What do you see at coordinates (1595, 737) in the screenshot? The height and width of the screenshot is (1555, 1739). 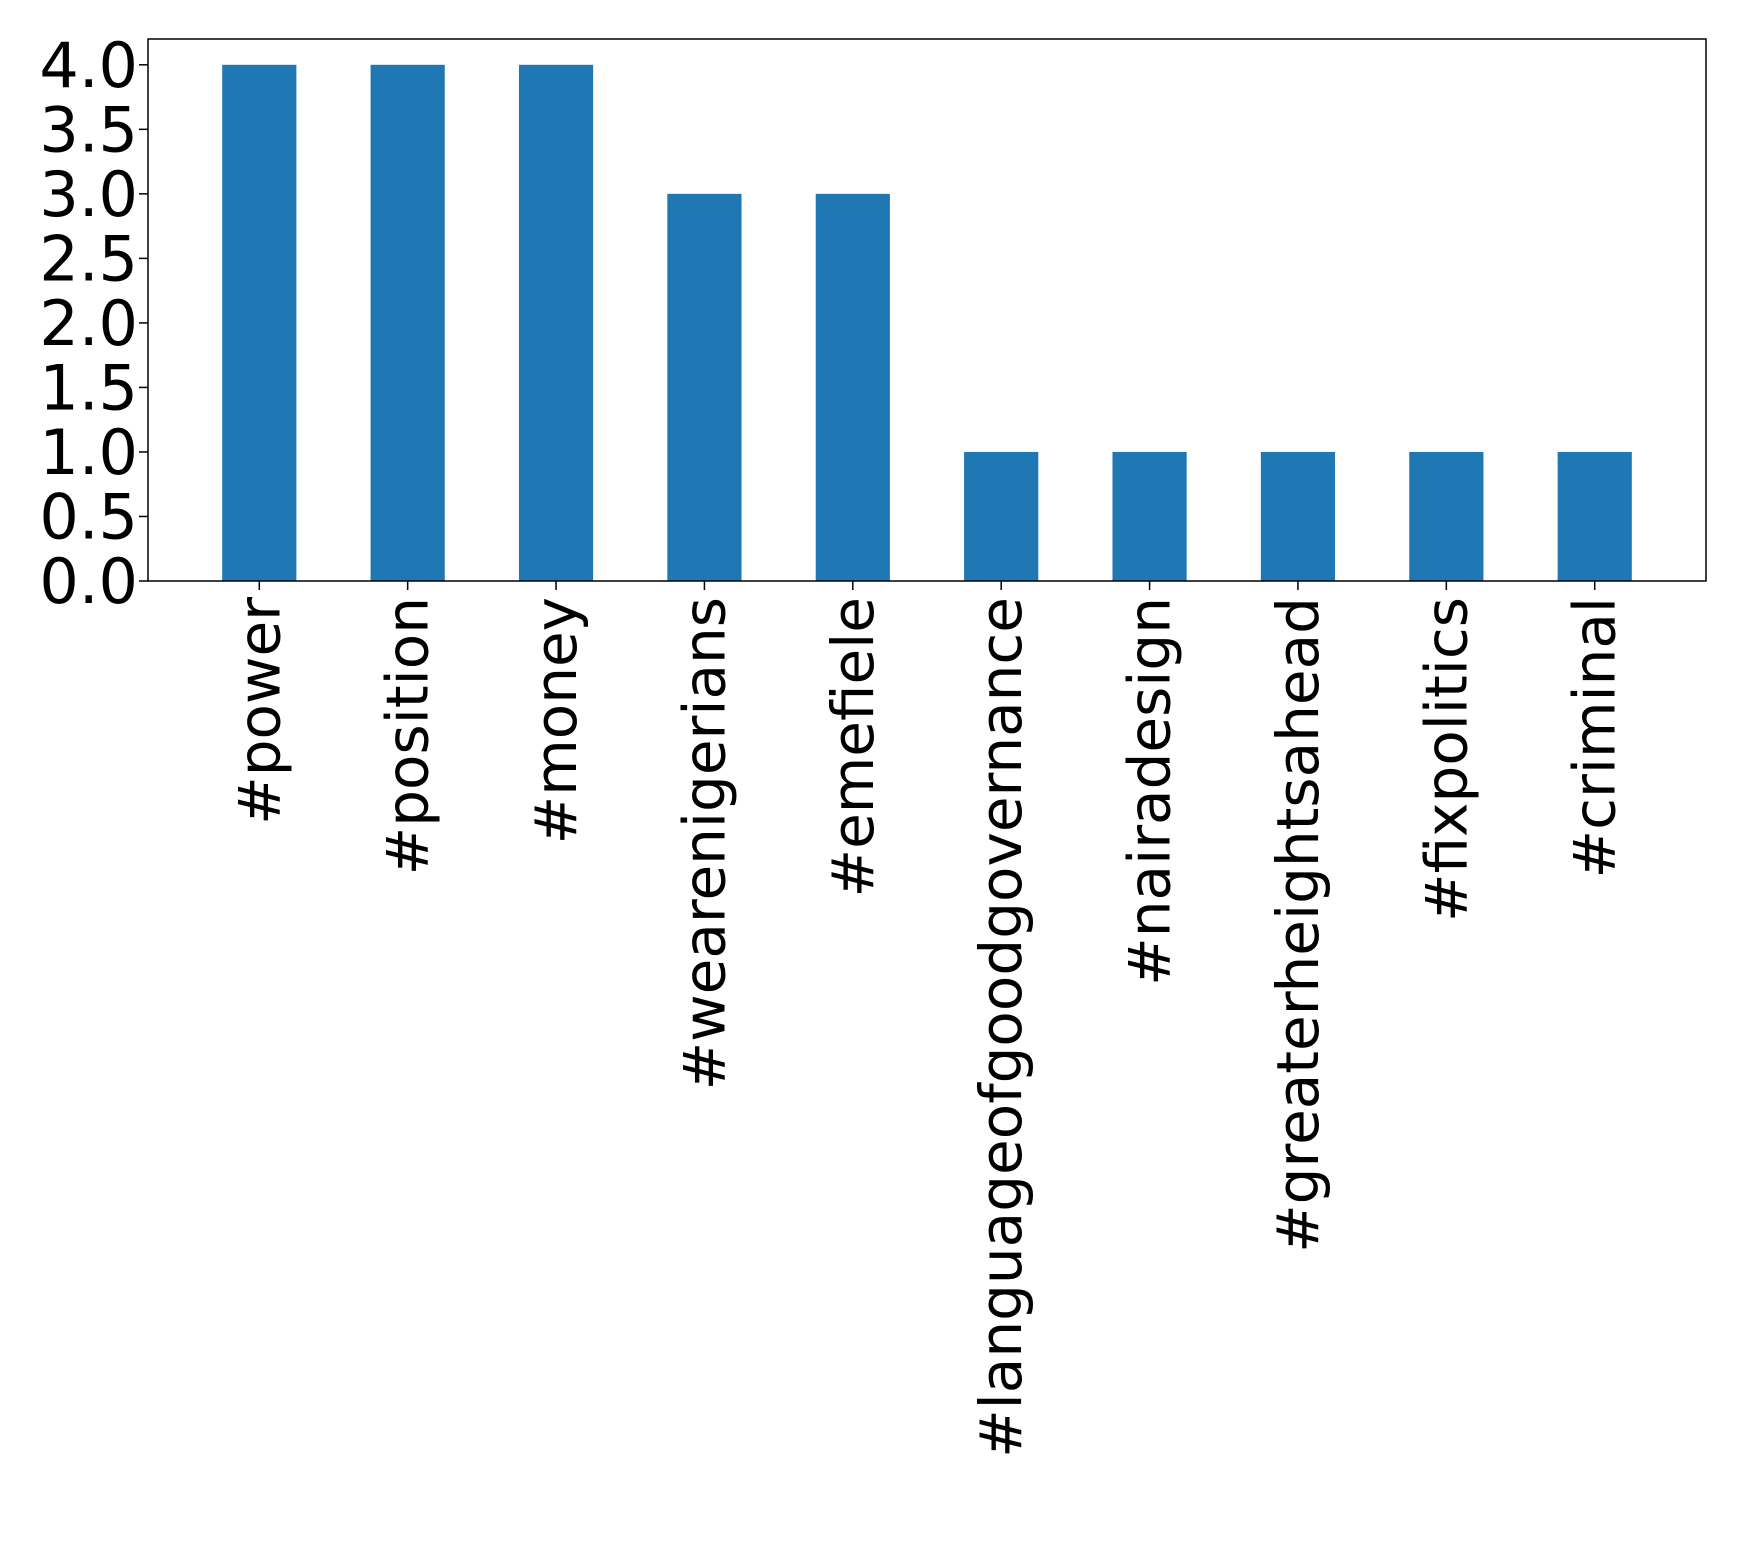 I see `x-tick-label: #criminal` at bounding box center [1595, 737].